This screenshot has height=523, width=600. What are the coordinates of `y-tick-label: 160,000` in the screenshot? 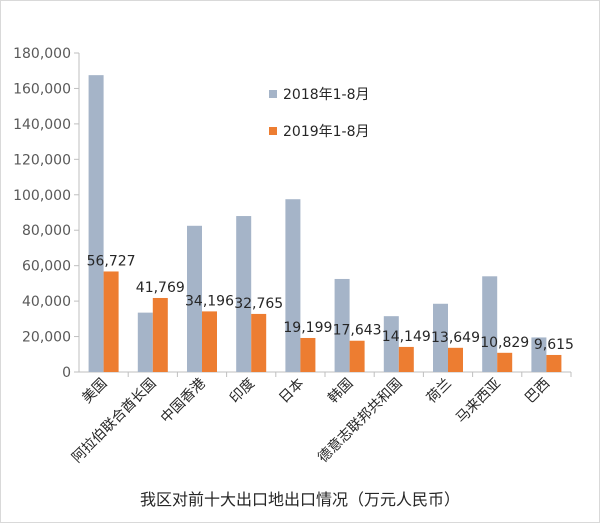 It's located at (42, 89).